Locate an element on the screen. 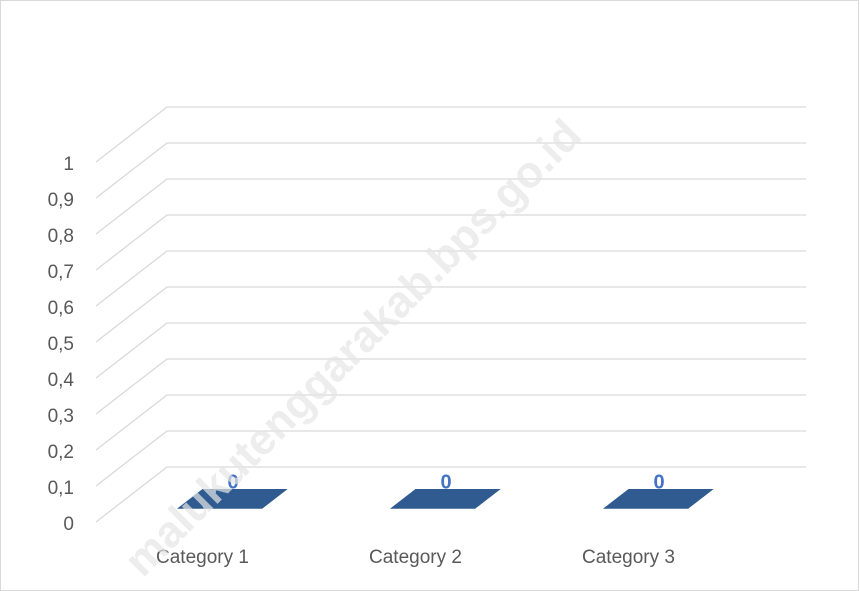 Image resolution: width=860 pixels, height=591 pixels. x-tick-label: Category 3 is located at coordinates (628, 557).